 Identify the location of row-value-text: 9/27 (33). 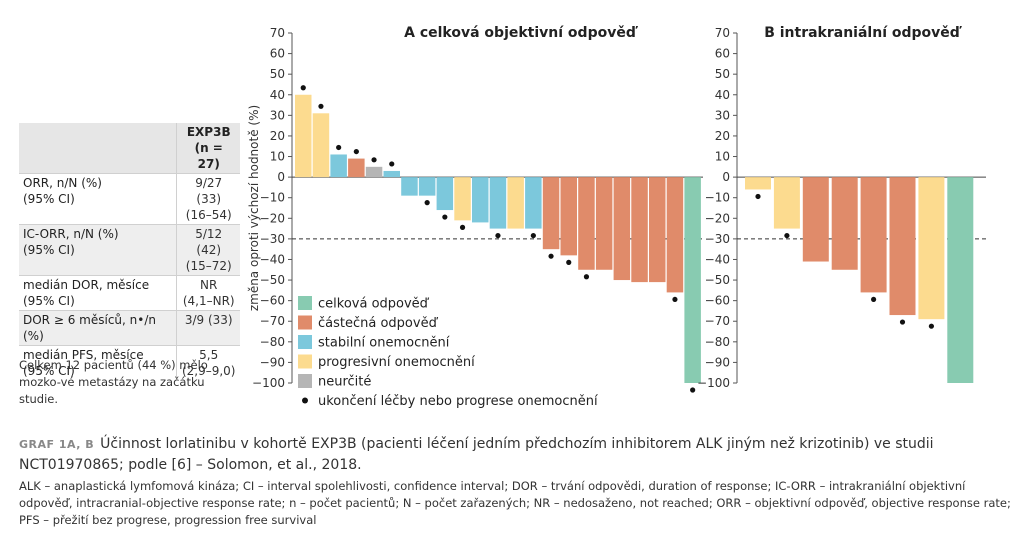
(209, 191).